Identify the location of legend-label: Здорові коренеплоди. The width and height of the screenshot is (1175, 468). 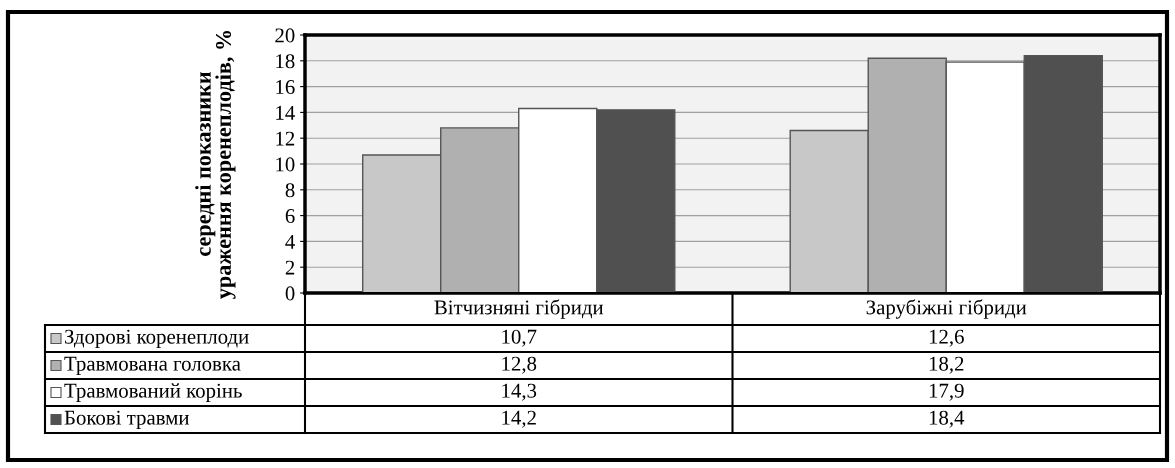
(156, 338).